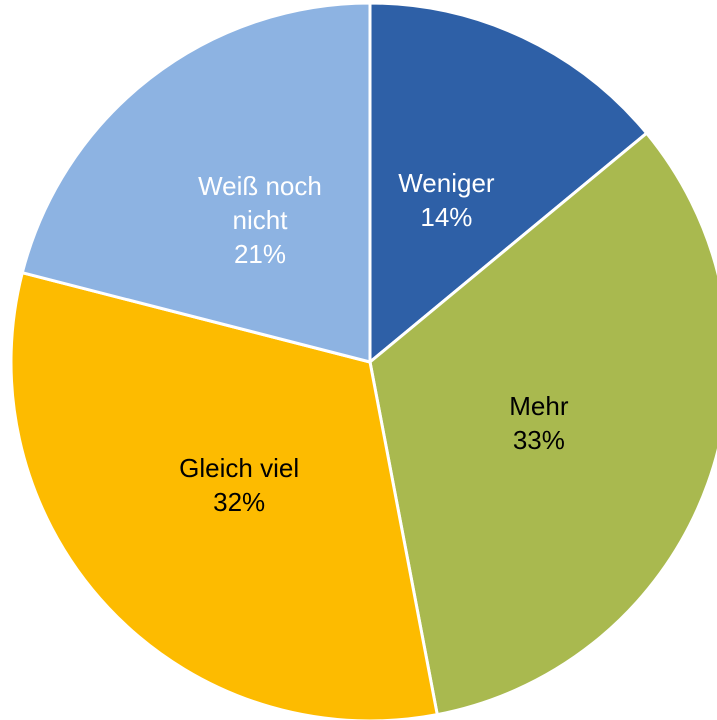 The image size is (717, 720). I want to click on value-label: 21%, so click(259, 254).